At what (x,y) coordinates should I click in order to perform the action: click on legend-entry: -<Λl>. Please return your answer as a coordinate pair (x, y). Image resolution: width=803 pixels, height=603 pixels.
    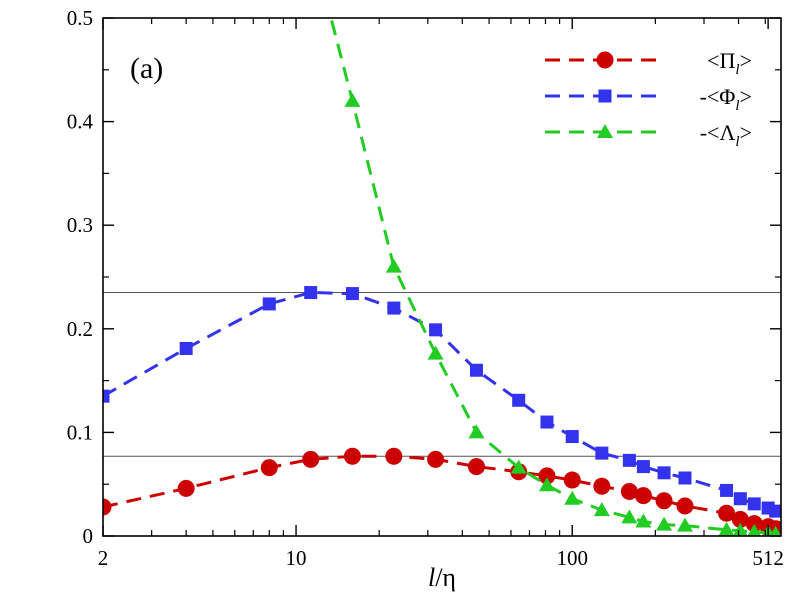
    Looking at the image, I should click on (648, 135).